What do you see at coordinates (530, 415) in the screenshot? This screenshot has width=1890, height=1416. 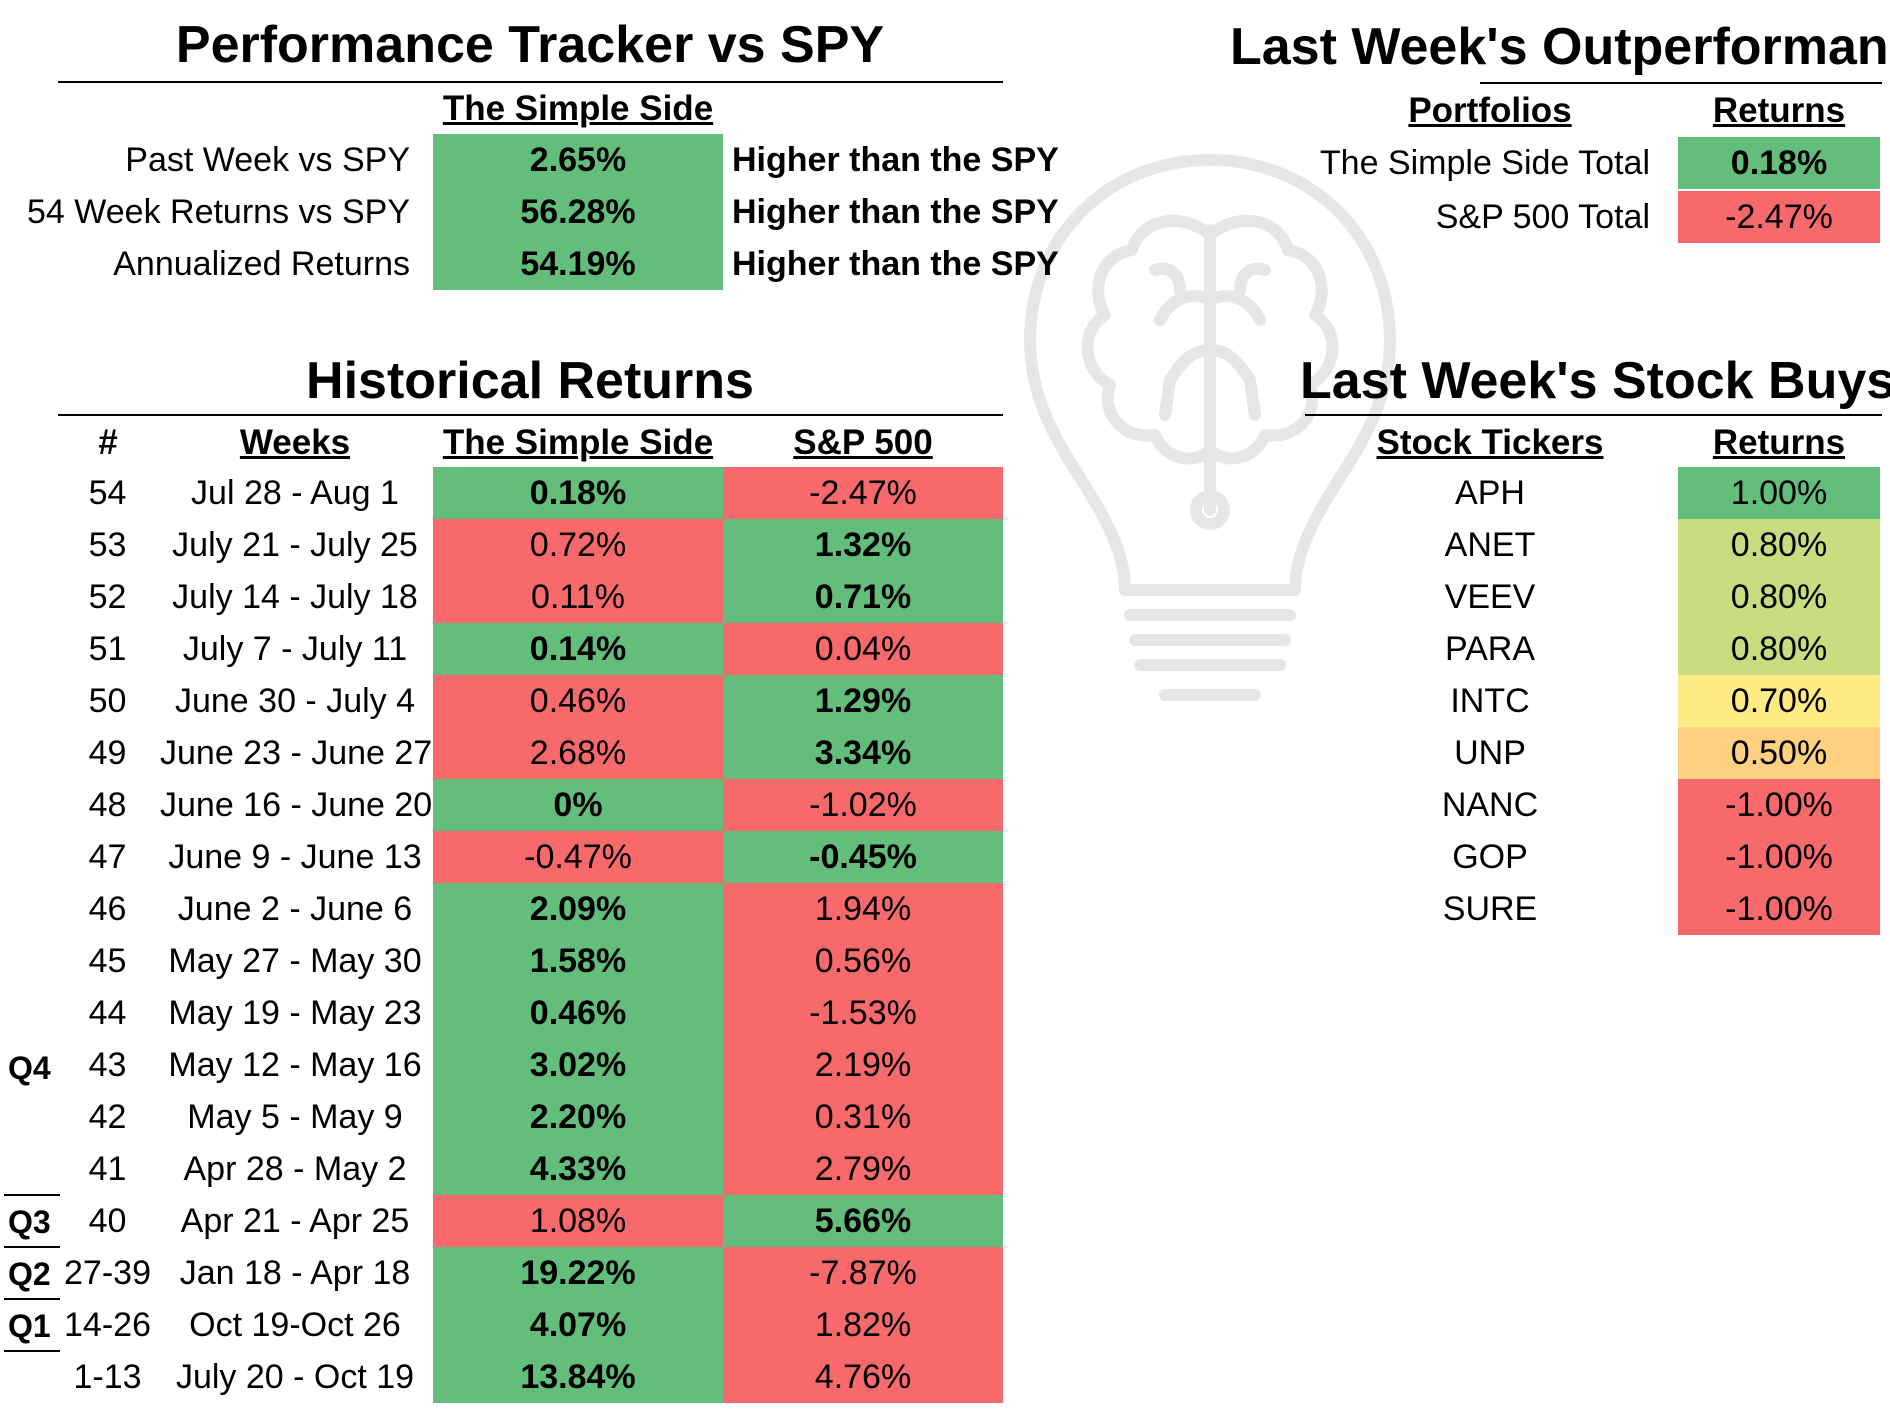 I see `historical-title-rule` at bounding box center [530, 415].